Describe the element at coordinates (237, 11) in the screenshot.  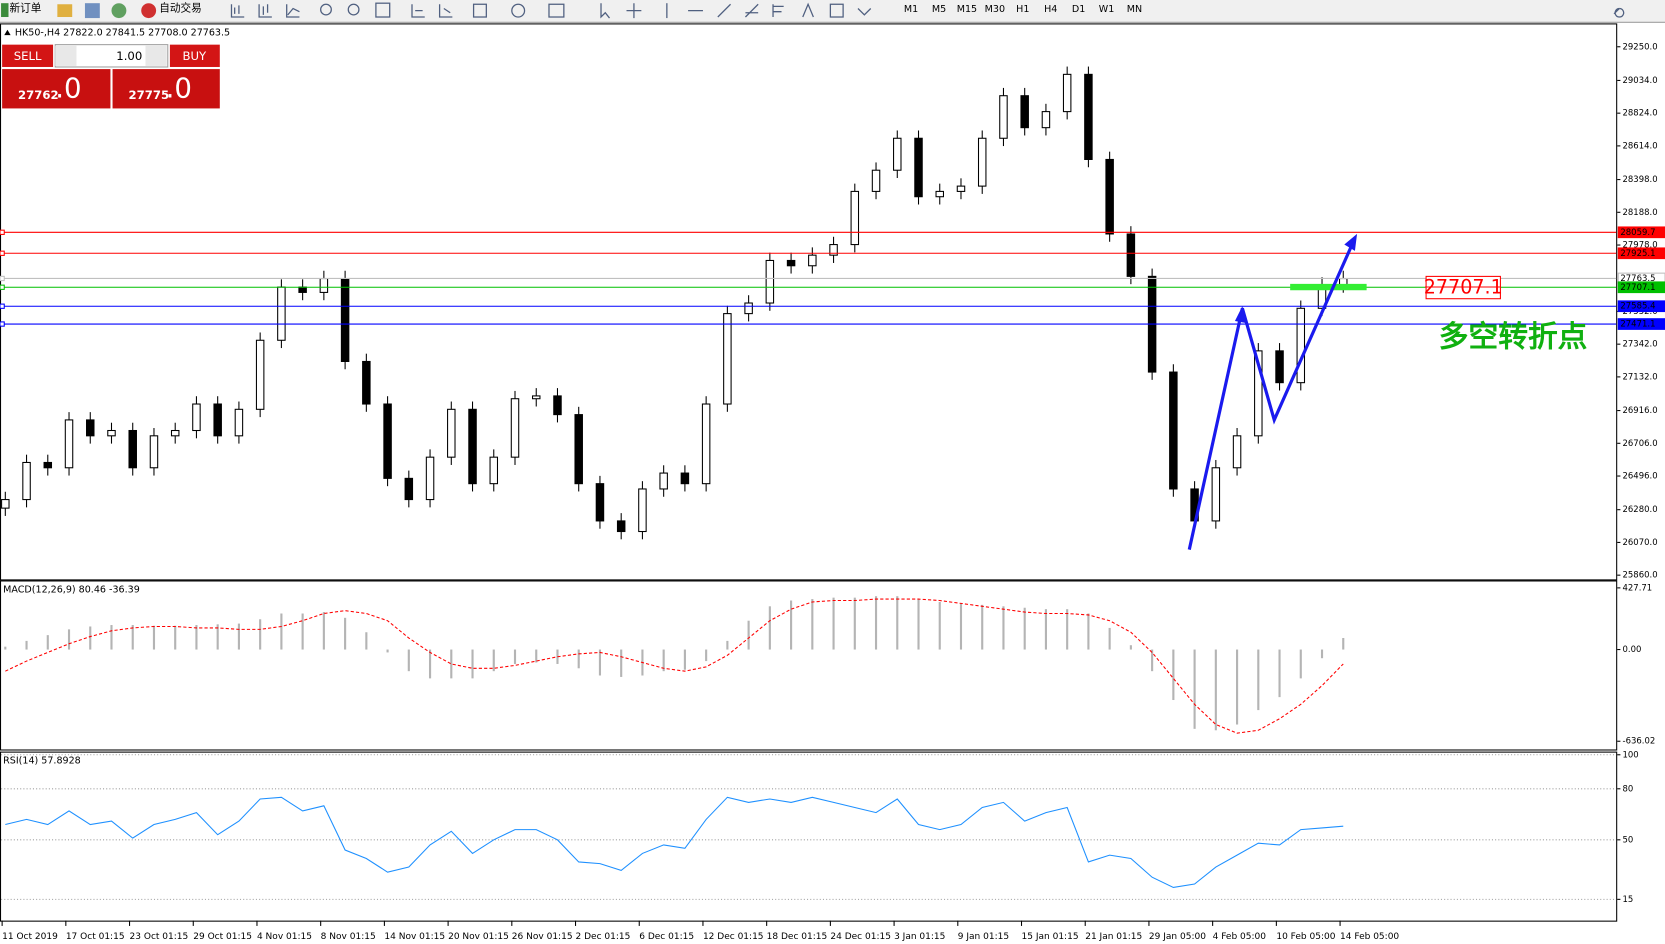
I see `bar-chart-tool` at that location.